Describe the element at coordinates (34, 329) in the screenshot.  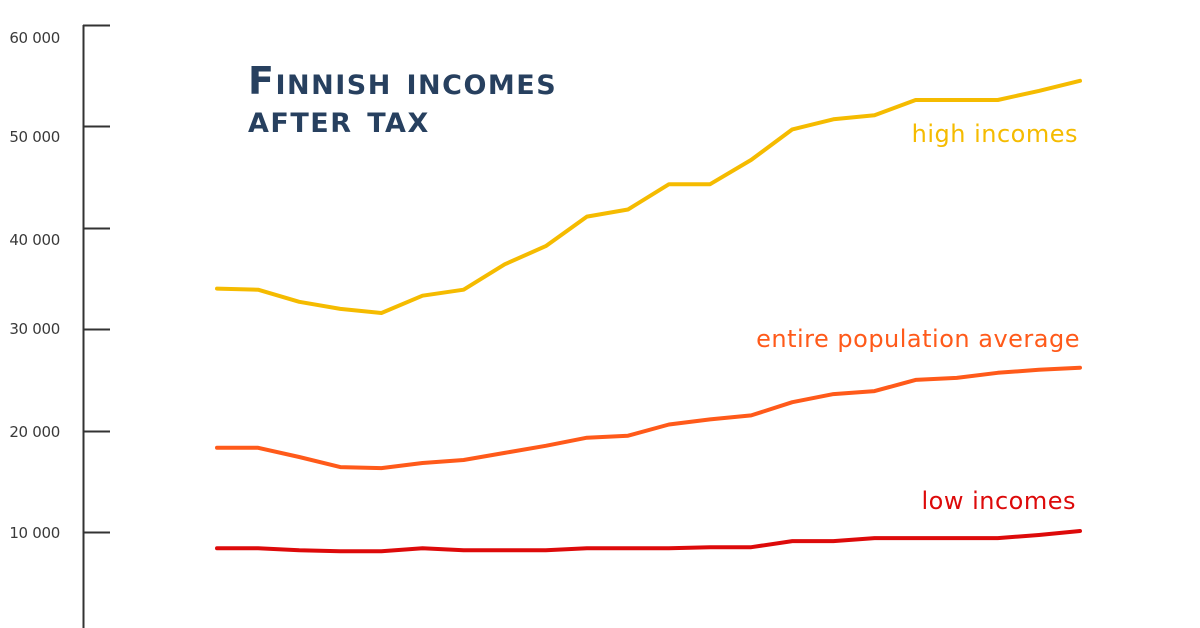
I see `y-tick-label: 30 000` at that location.